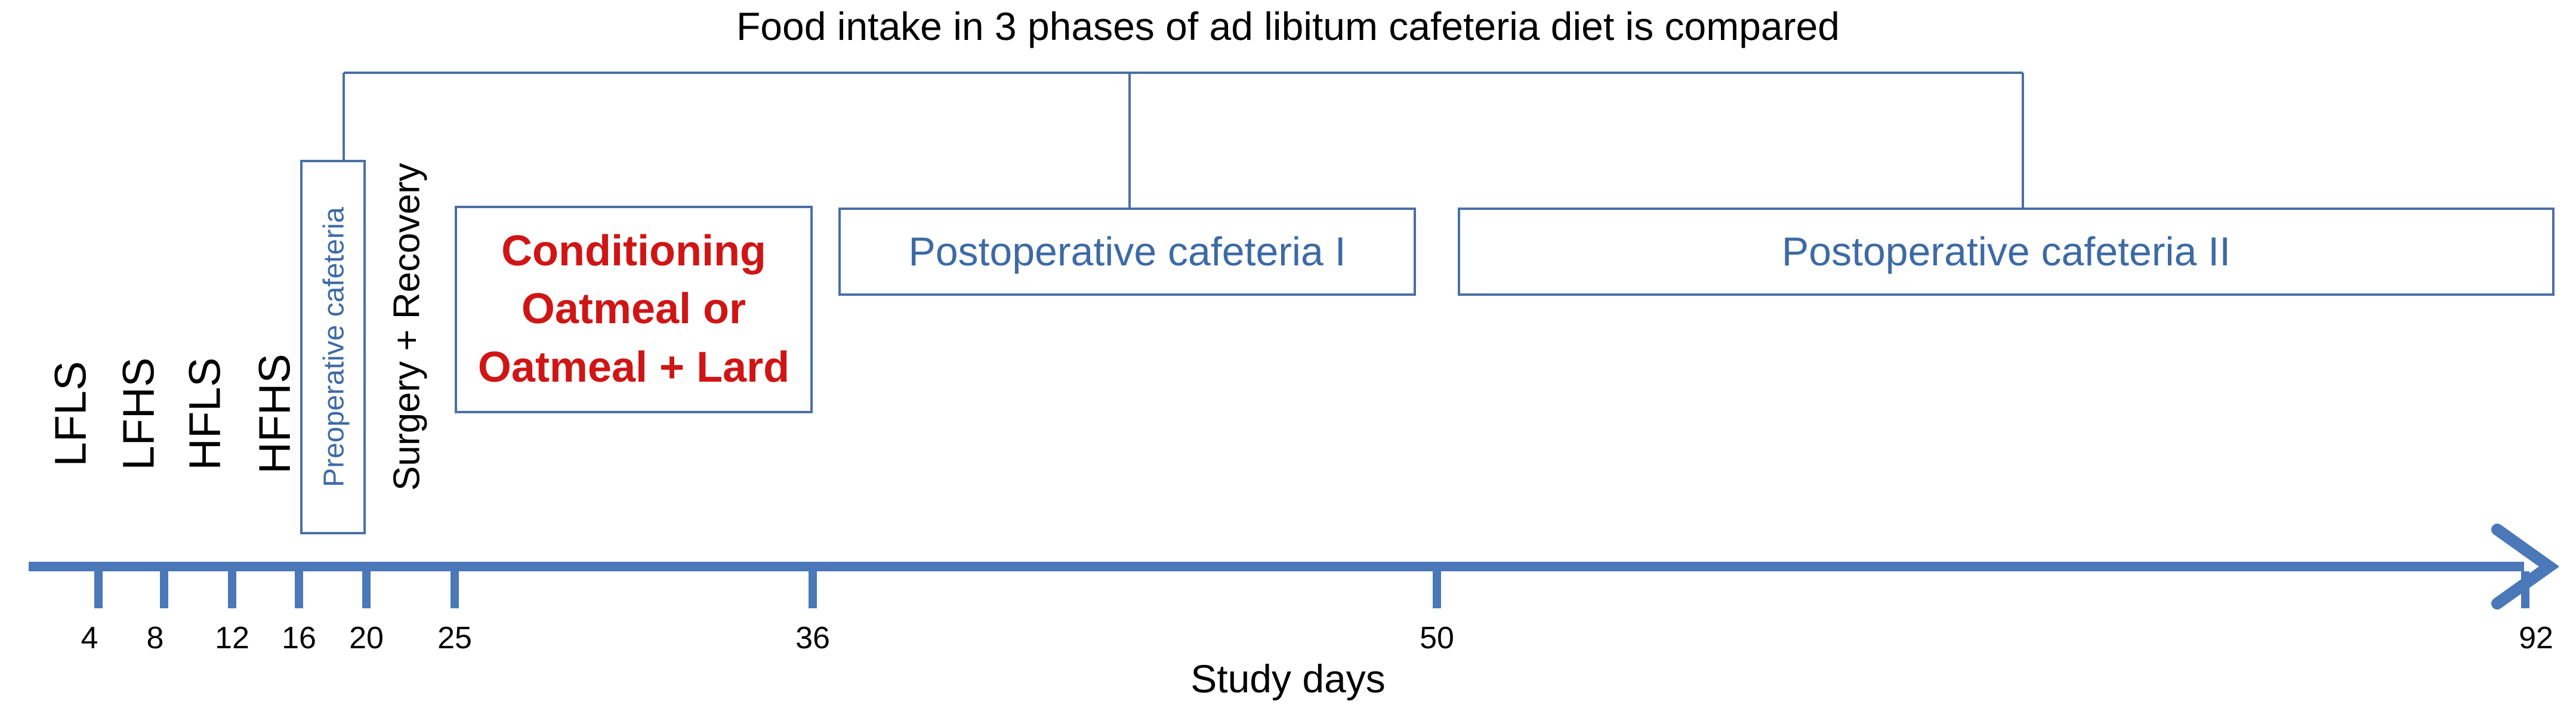  Describe the element at coordinates (2536, 638) in the screenshot. I see `tick-label-92: 92` at that location.